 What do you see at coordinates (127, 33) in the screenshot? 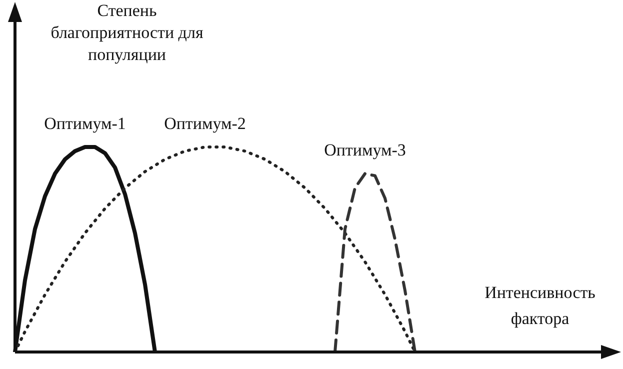
I see `y-axis-title: Степень благоприятности для популяции` at bounding box center [127, 33].